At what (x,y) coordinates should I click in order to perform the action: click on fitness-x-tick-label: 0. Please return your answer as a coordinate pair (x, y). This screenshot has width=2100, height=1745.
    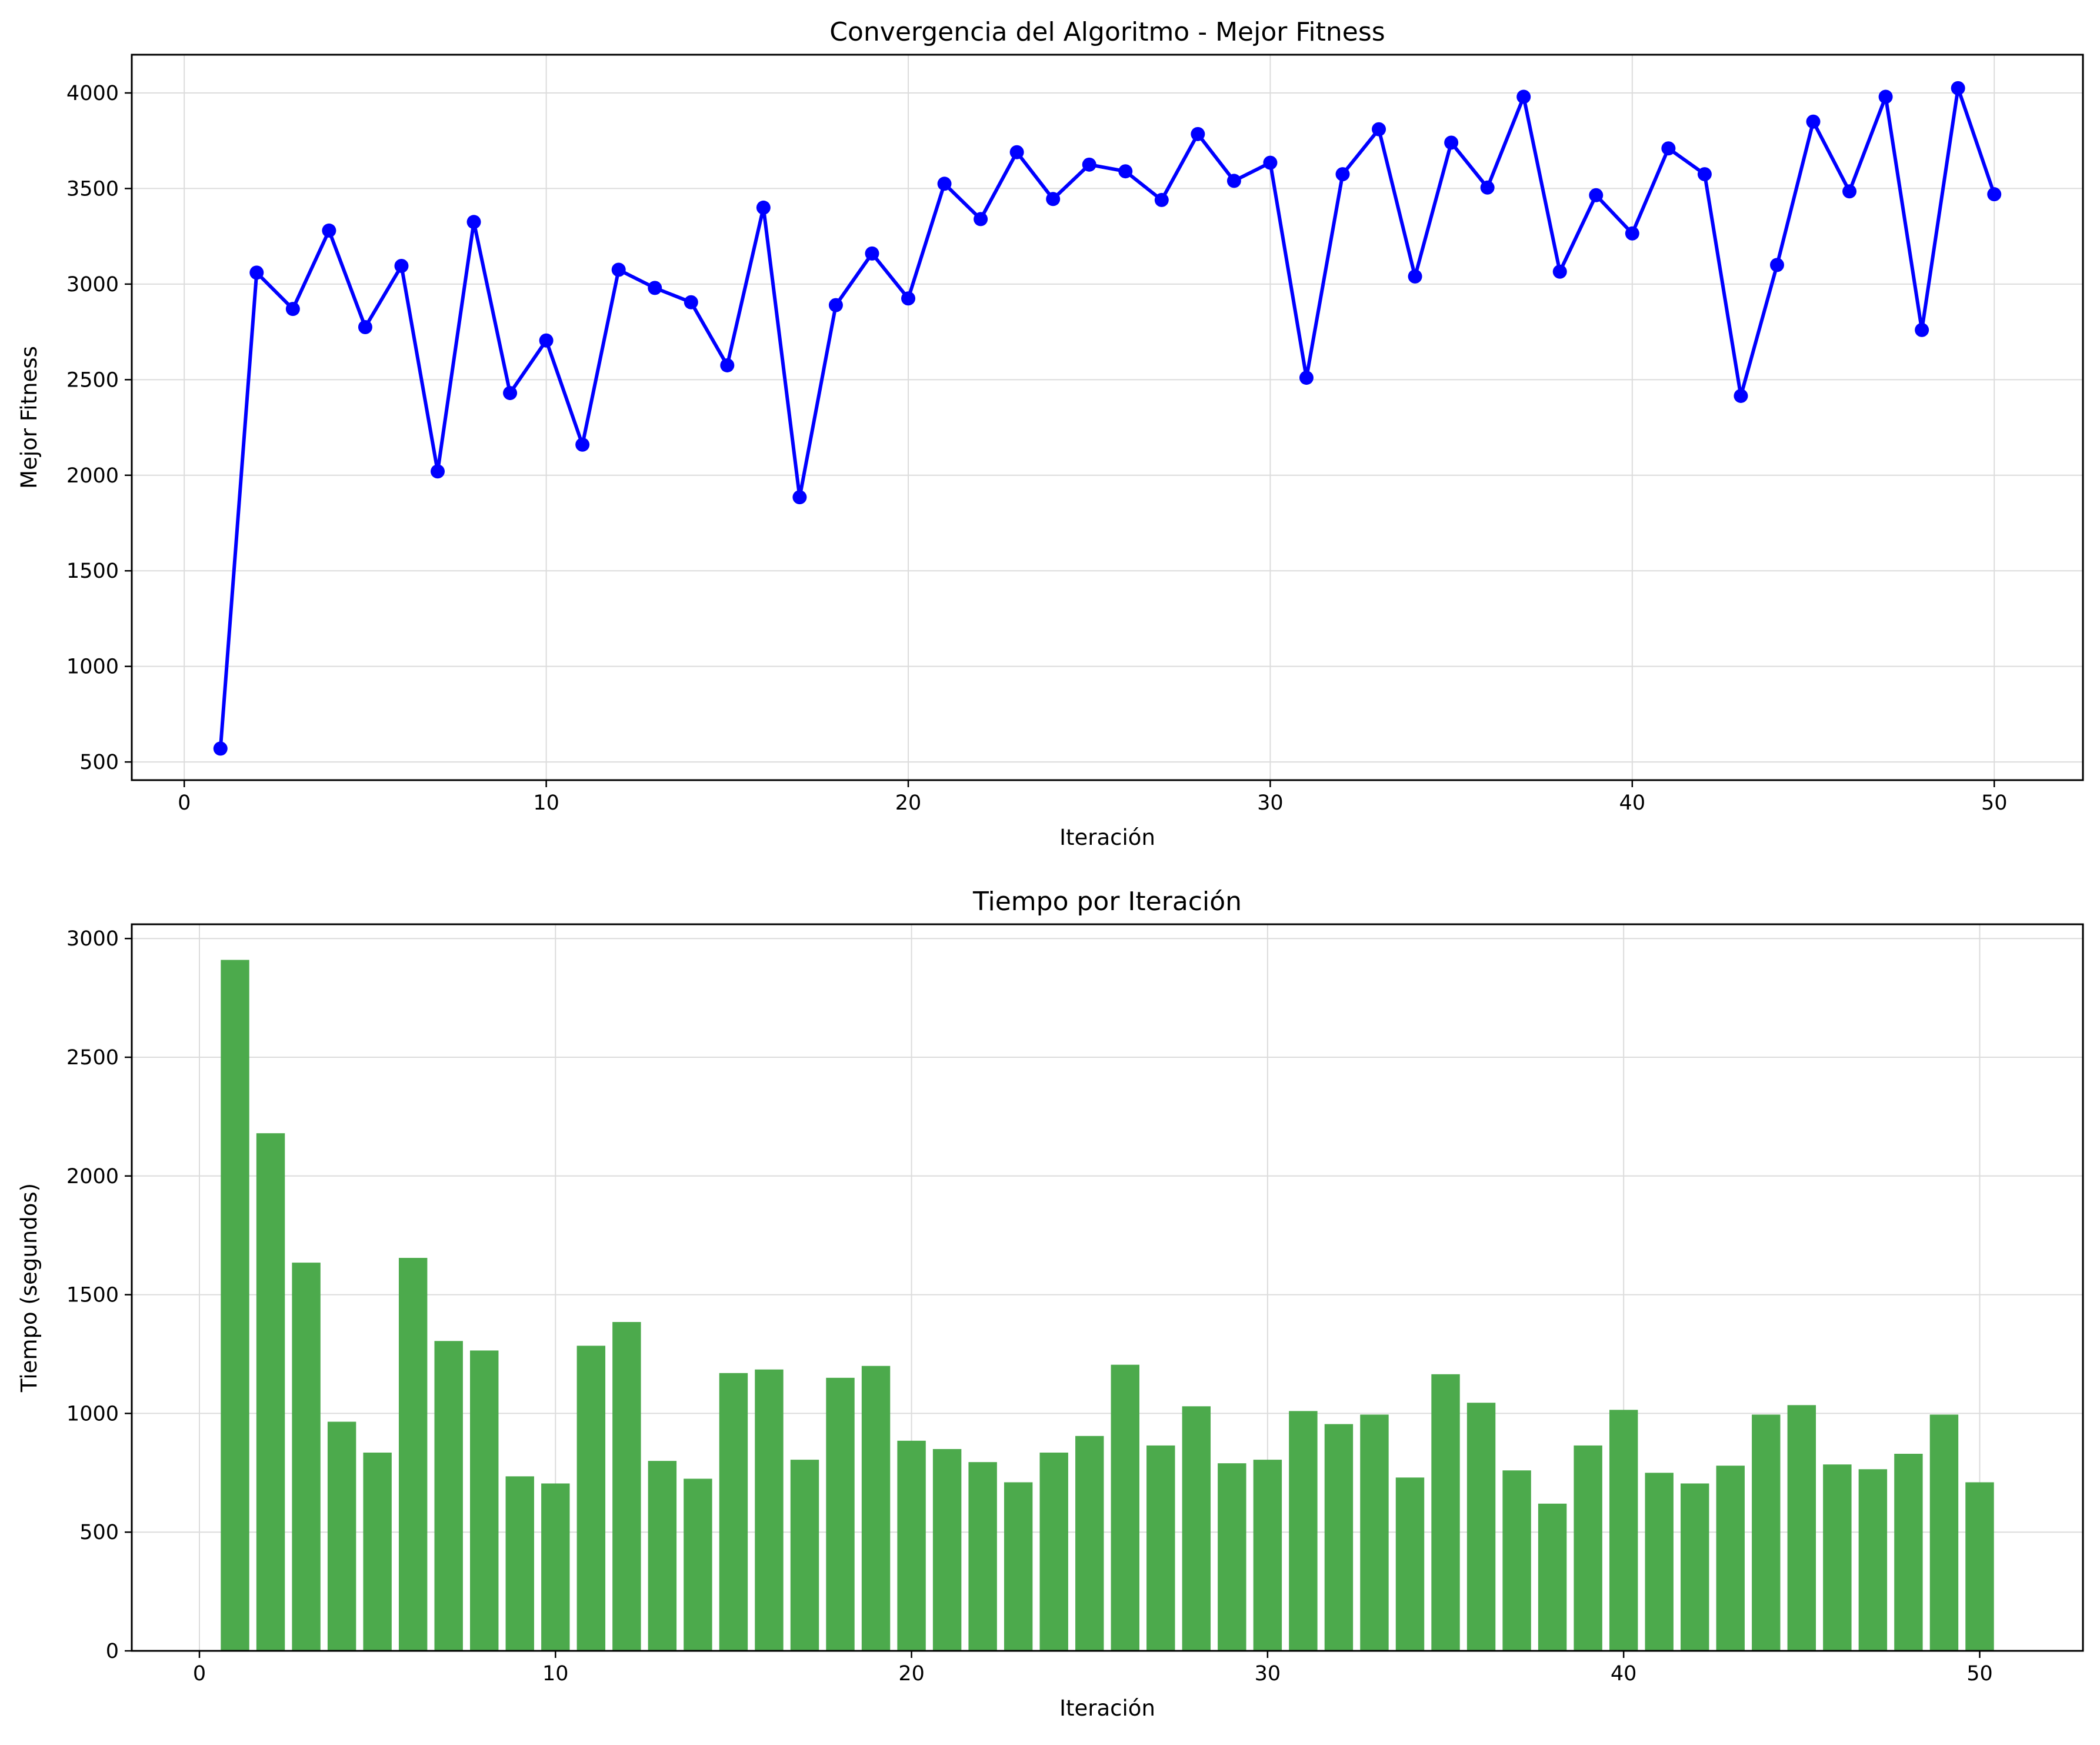
    Looking at the image, I should click on (184, 803).